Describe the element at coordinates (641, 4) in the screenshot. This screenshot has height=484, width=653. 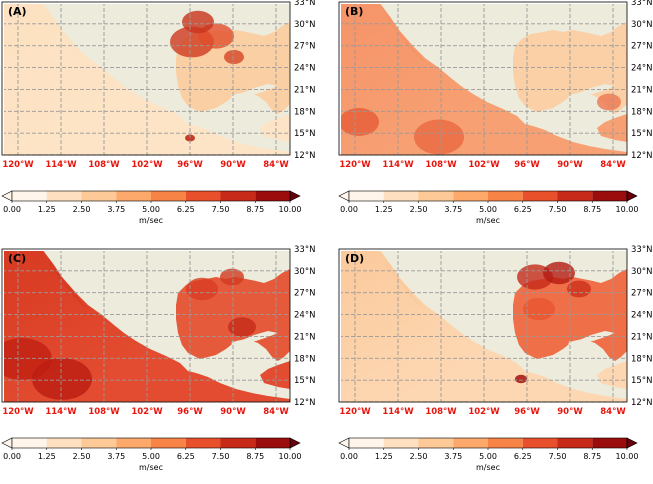
I see `latitude-label: 33°N` at that location.